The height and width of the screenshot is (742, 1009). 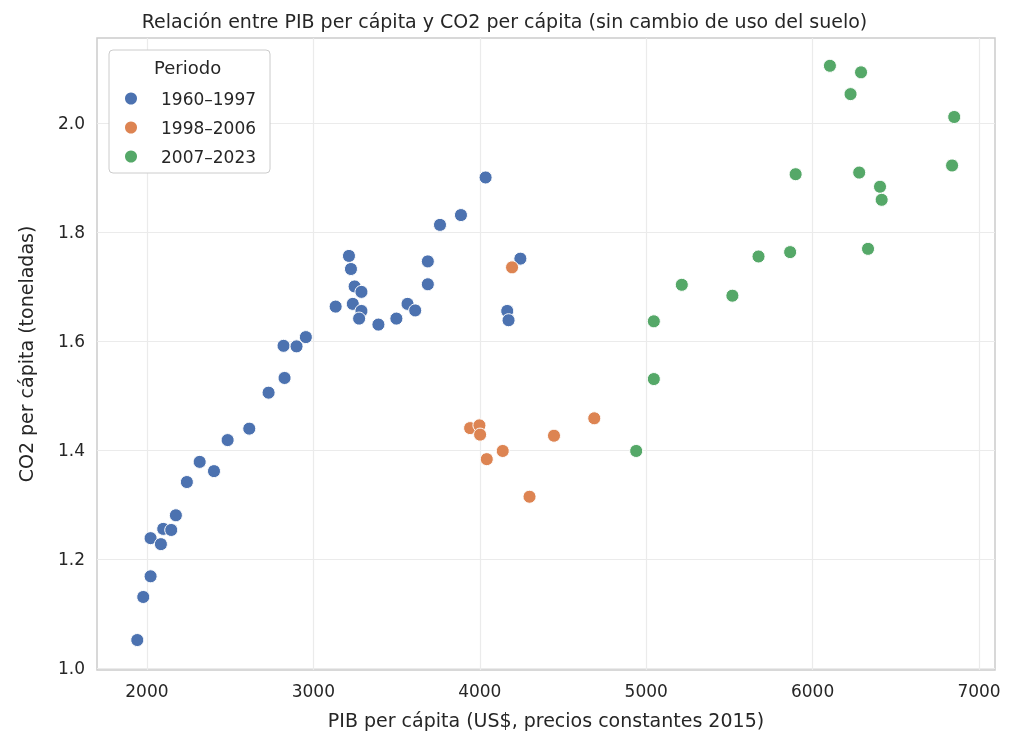 I want to click on x-tick-label: 4000, so click(x=480, y=690).